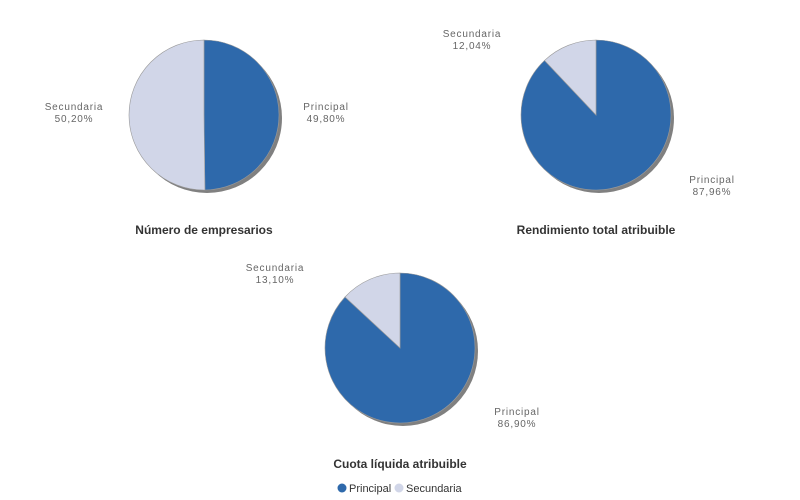 The width and height of the screenshot is (800, 500). Describe the element at coordinates (370, 489) in the screenshot. I see `legend-label: Principal` at that location.